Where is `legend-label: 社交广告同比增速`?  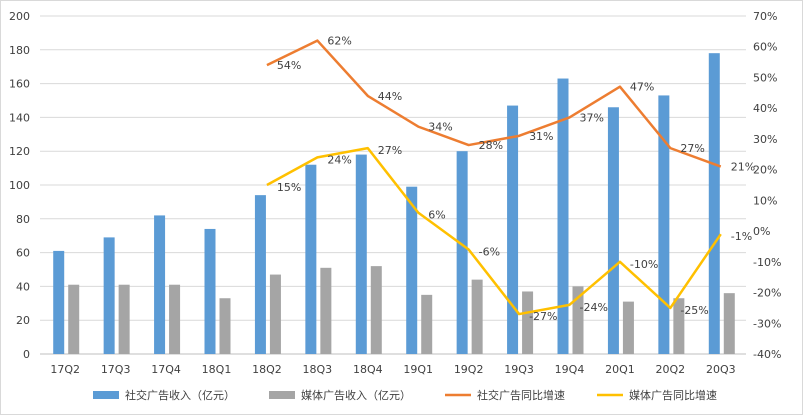 legend-label: 社交广告同比增速 is located at coordinates (521, 395).